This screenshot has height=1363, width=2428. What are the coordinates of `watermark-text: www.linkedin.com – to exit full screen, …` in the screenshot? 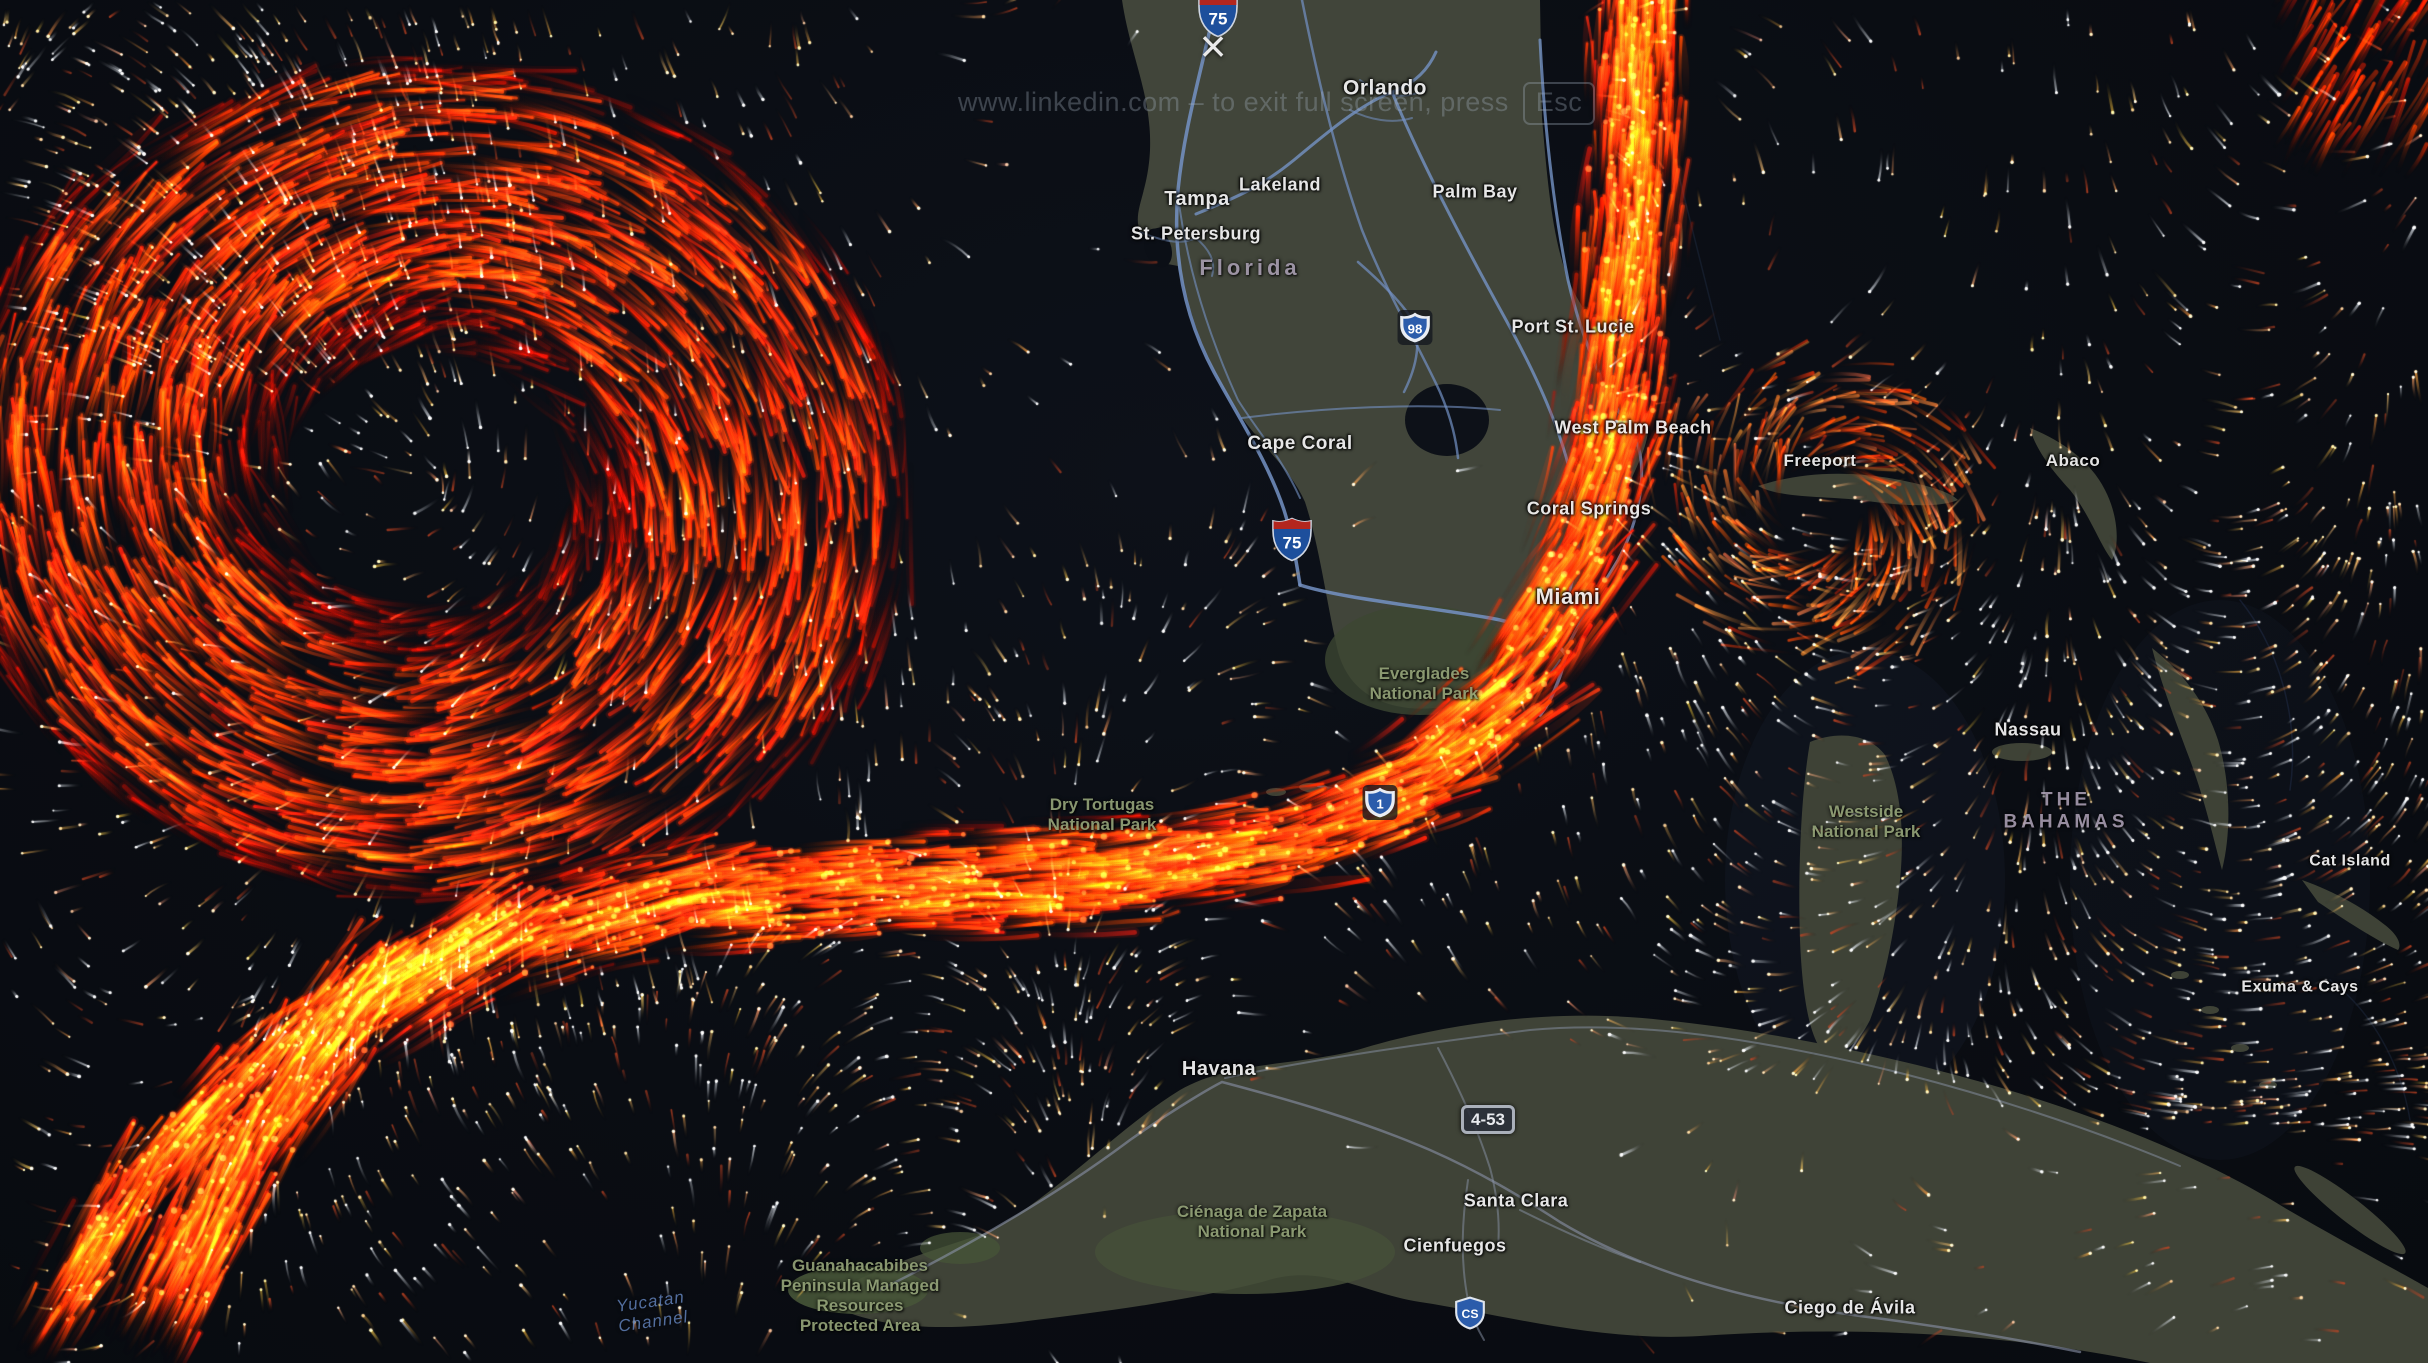 It's located at (1233, 102).